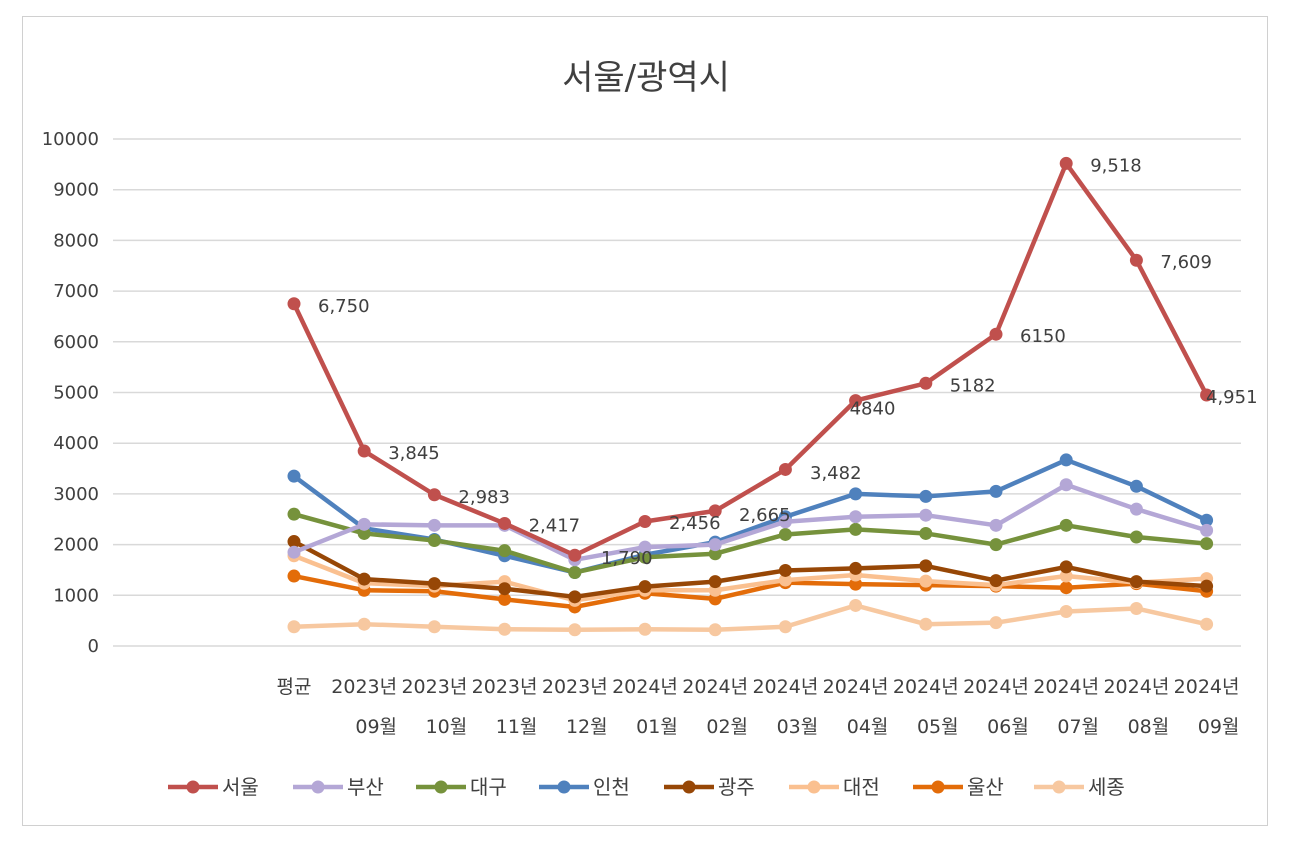 This screenshot has height=844, width=1296. Describe the element at coordinates (461, 787) in the screenshot. I see `legend-item-대구: 대구` at that location.